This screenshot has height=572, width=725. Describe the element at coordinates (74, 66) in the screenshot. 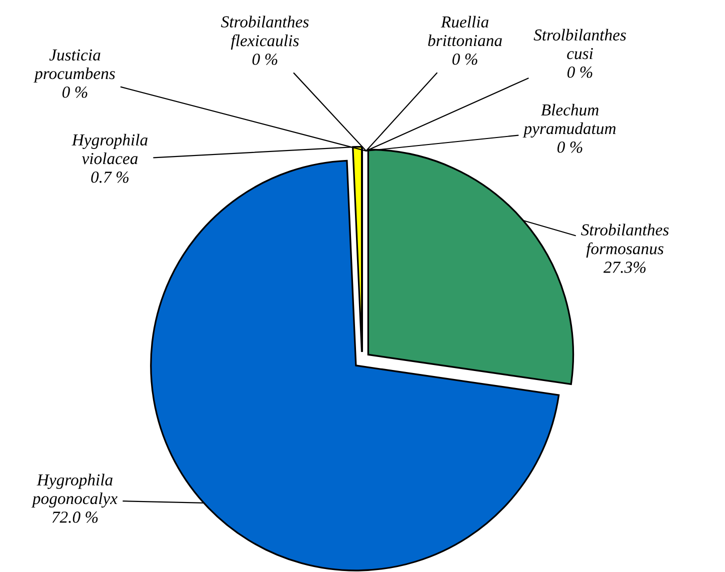

I see `category-label: Justicia procumbens` at that location.